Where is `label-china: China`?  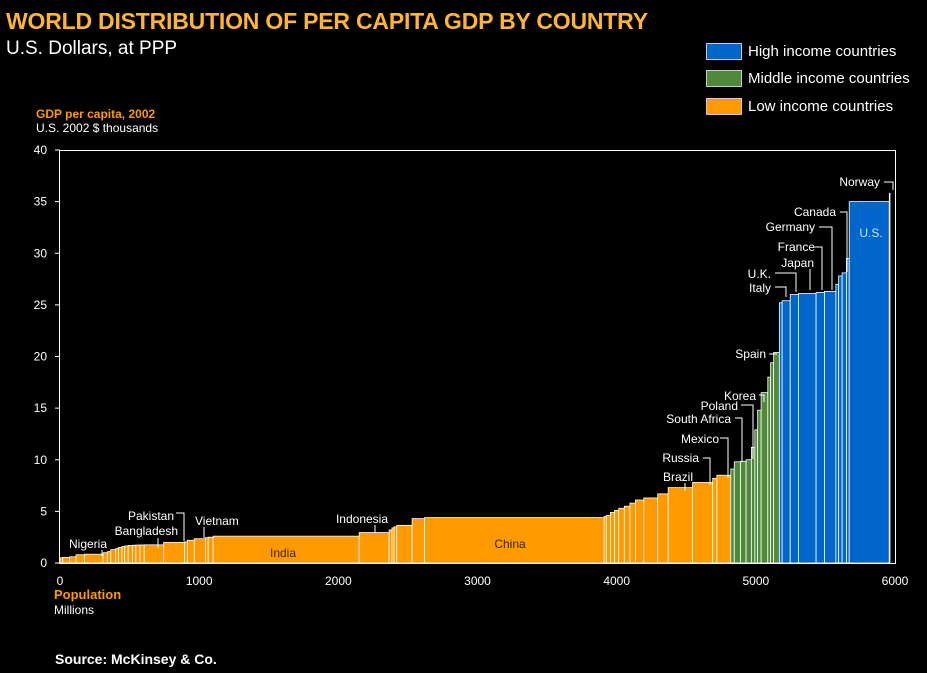
label-china: China is located at coordinates (510, 544).